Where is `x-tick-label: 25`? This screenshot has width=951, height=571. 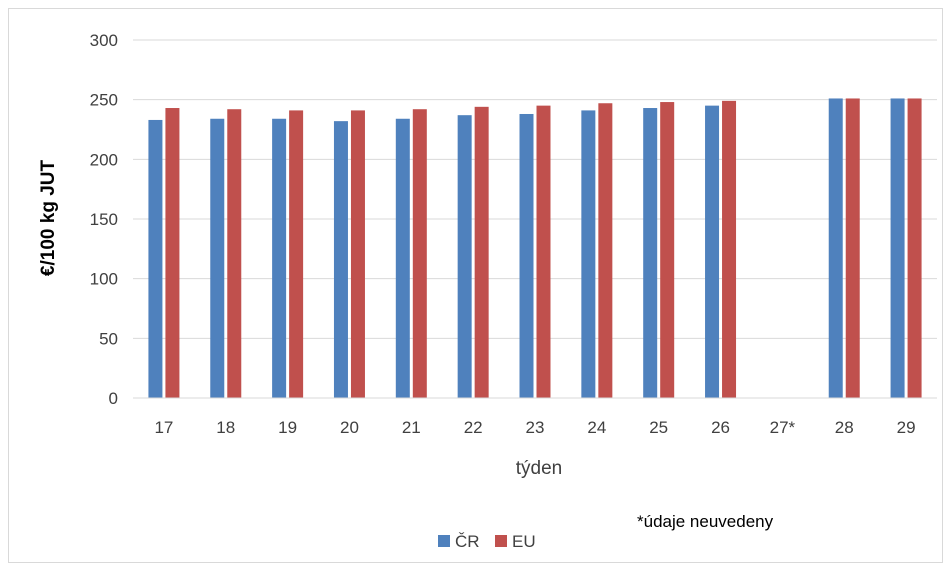 x-tick-label: 25 is located at coordinates (658, 427).